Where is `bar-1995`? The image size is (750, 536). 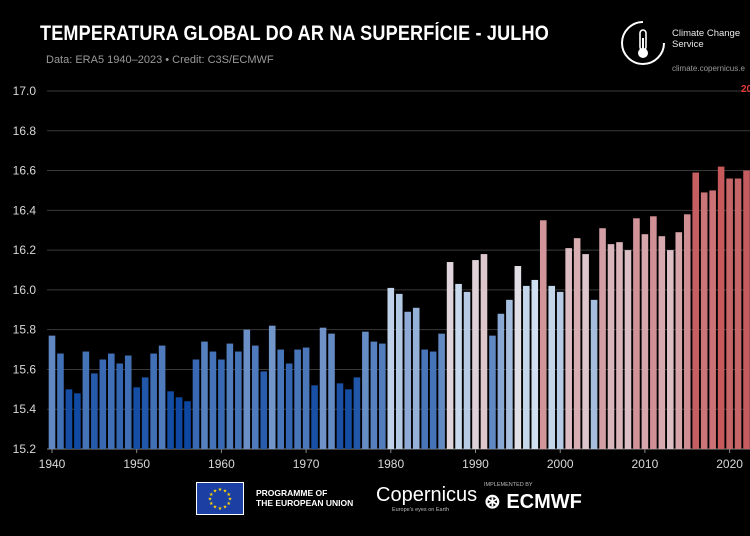
bar-1995 is located at coordinates (518, 357).